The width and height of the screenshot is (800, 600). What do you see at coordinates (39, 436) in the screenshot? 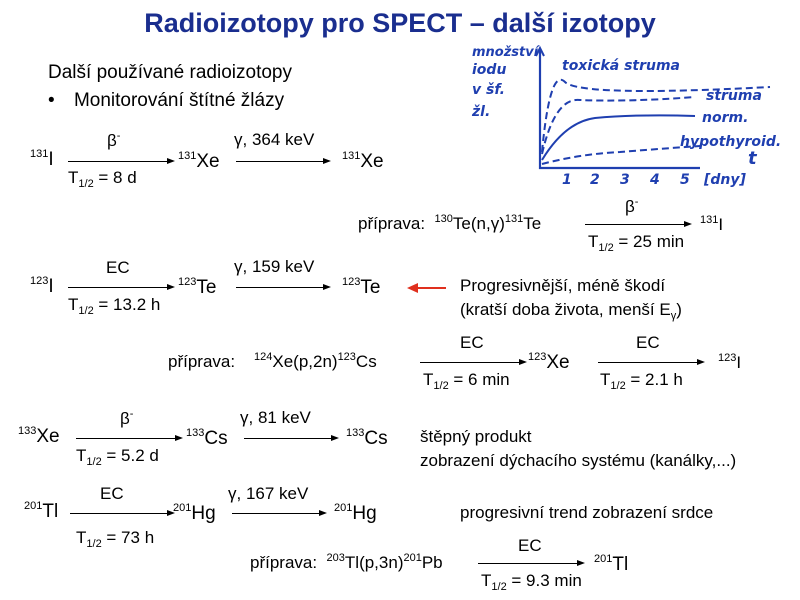
I see `xe133-parent: 133Xe` at bounding box center [39, 436].